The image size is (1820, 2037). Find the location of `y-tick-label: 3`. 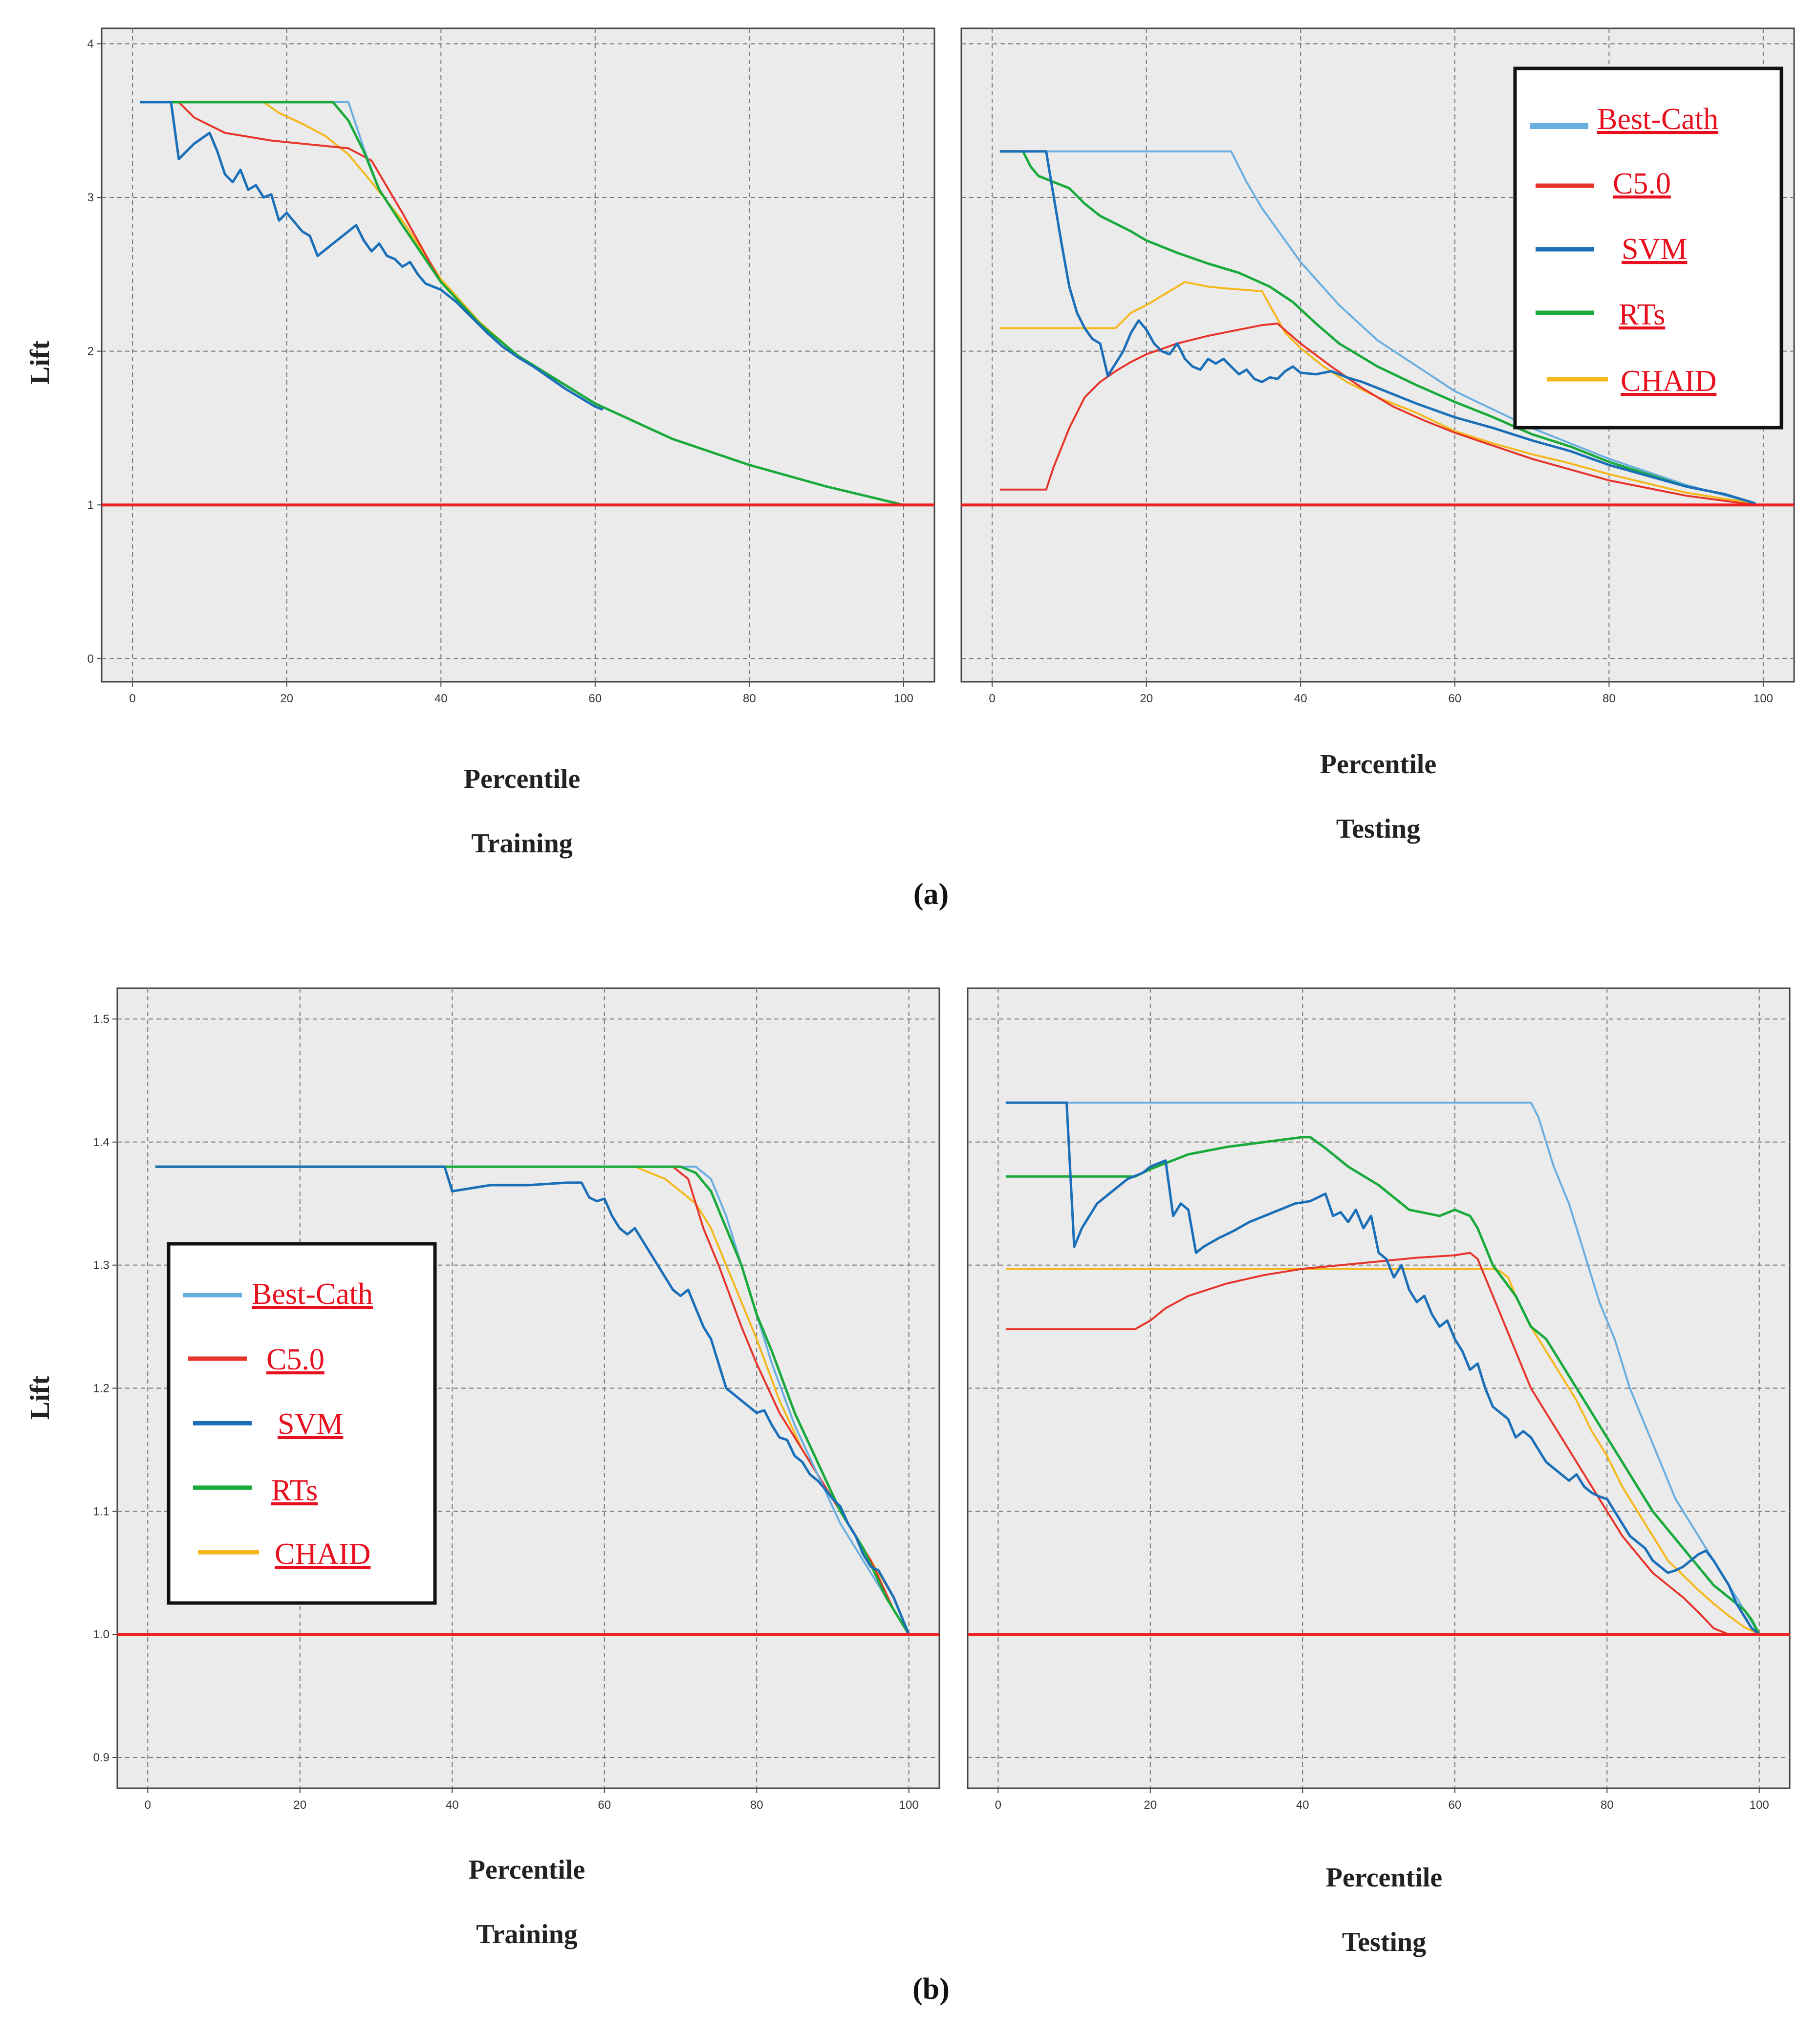

y-tick-label: 3 is located at coordinates (90, 197).